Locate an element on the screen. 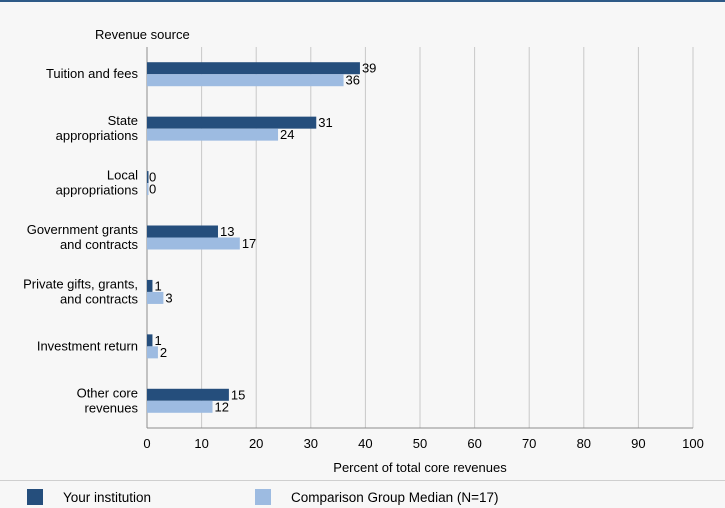 This screenshot has width=725, height=508. data-label: 36 is located at coordinates (353, 80).